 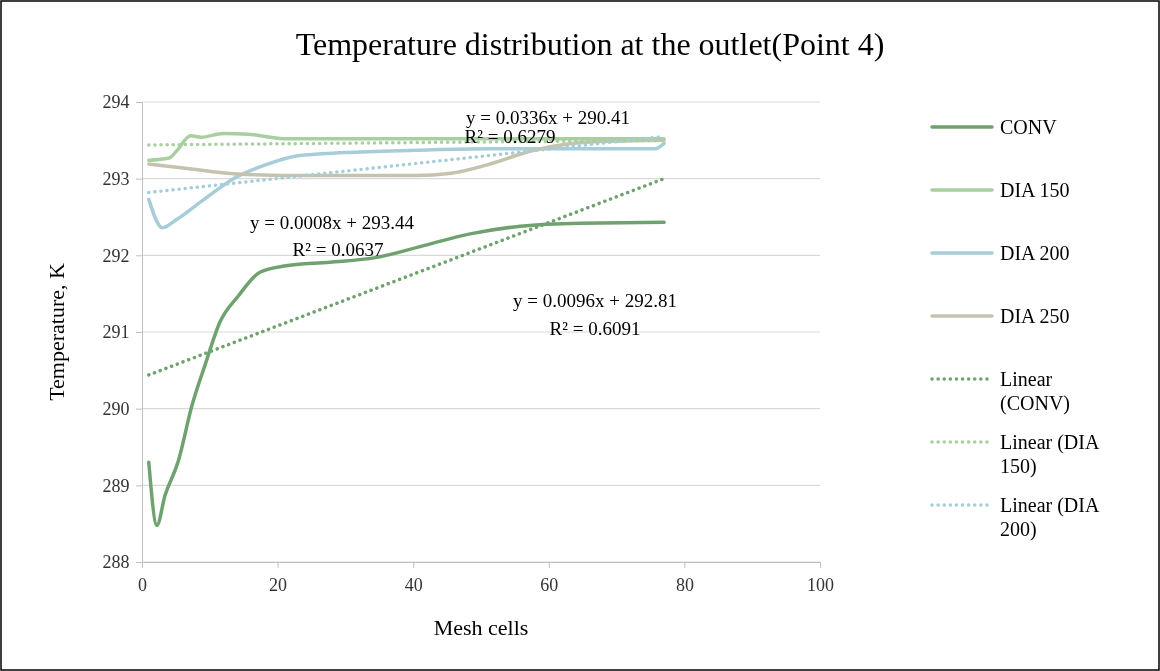 What do you see at coordinates (595, 328) in the screenshot?
I see `annotation: R² = 0.6091` at bounding box center [595, 328].